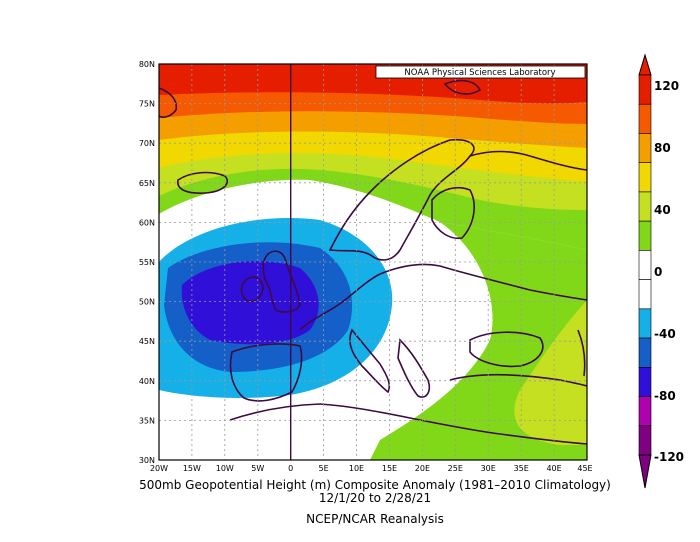  Describe the element at coordinates (356, 468) in the screenshot. I see `lon-tick: 10E` at that location.